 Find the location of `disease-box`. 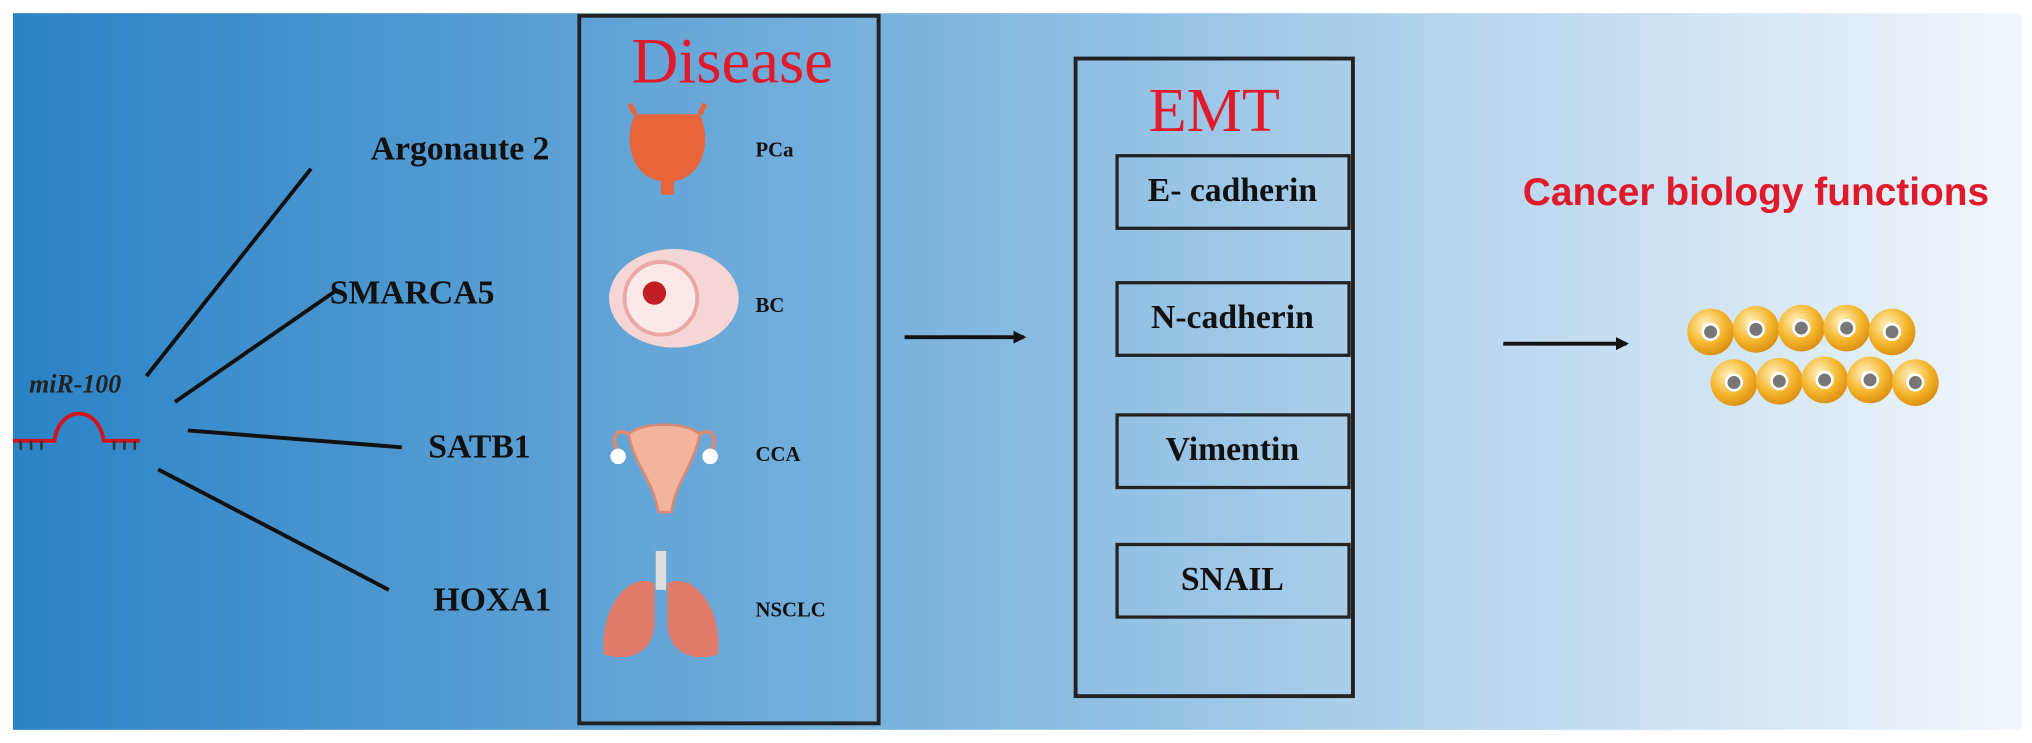

disease-box is located at coordinates (729, 369).